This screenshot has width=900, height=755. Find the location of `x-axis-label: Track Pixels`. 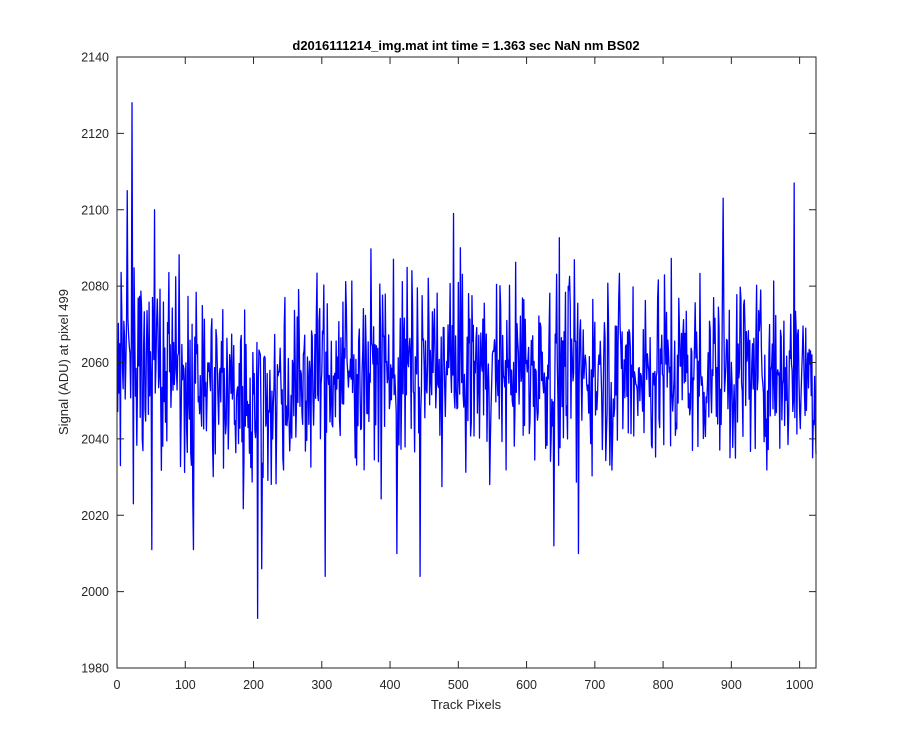

x-axis-label: Track Pixels is located at coordinates (466, 704).